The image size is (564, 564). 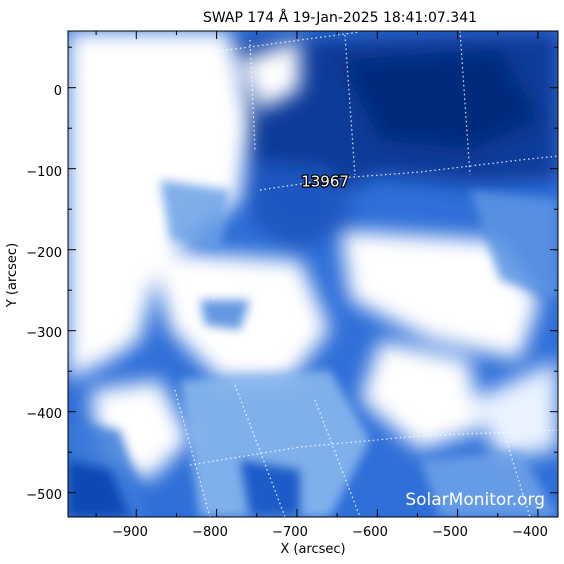 I want to click on x-tick-label: −700, so click(x=290, y=532).